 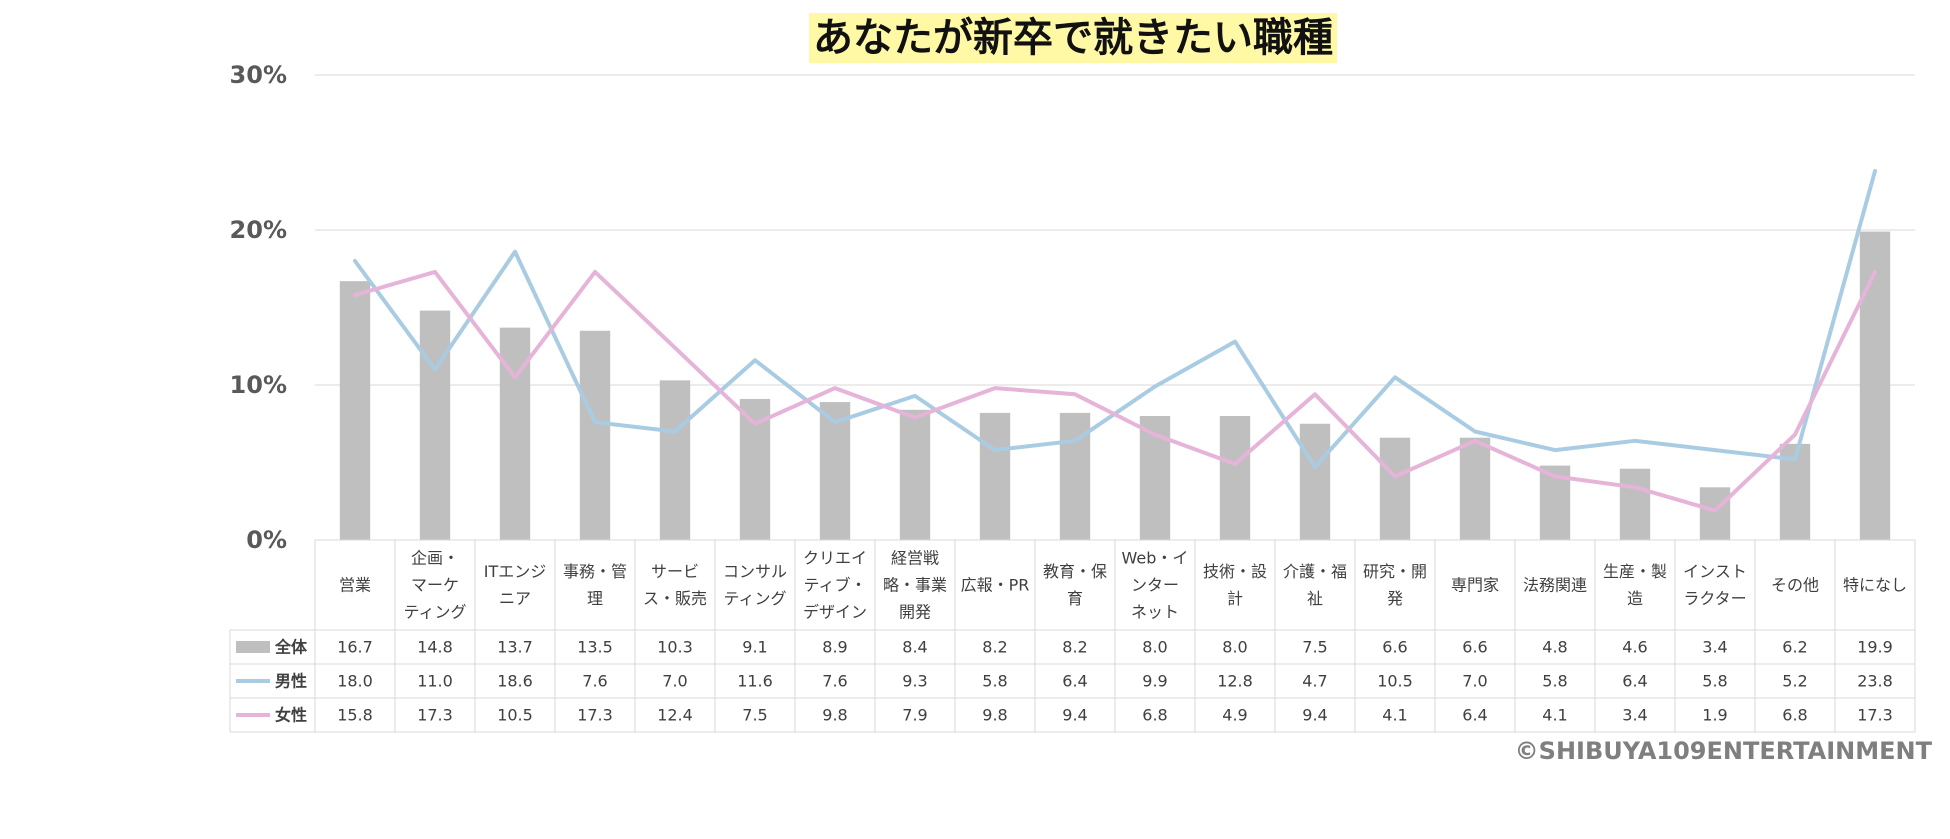 What do you see at coordinates (1315, 598) in the screenshot?
I see `category-label-line: 祉` at bounding box center [1315, 598].